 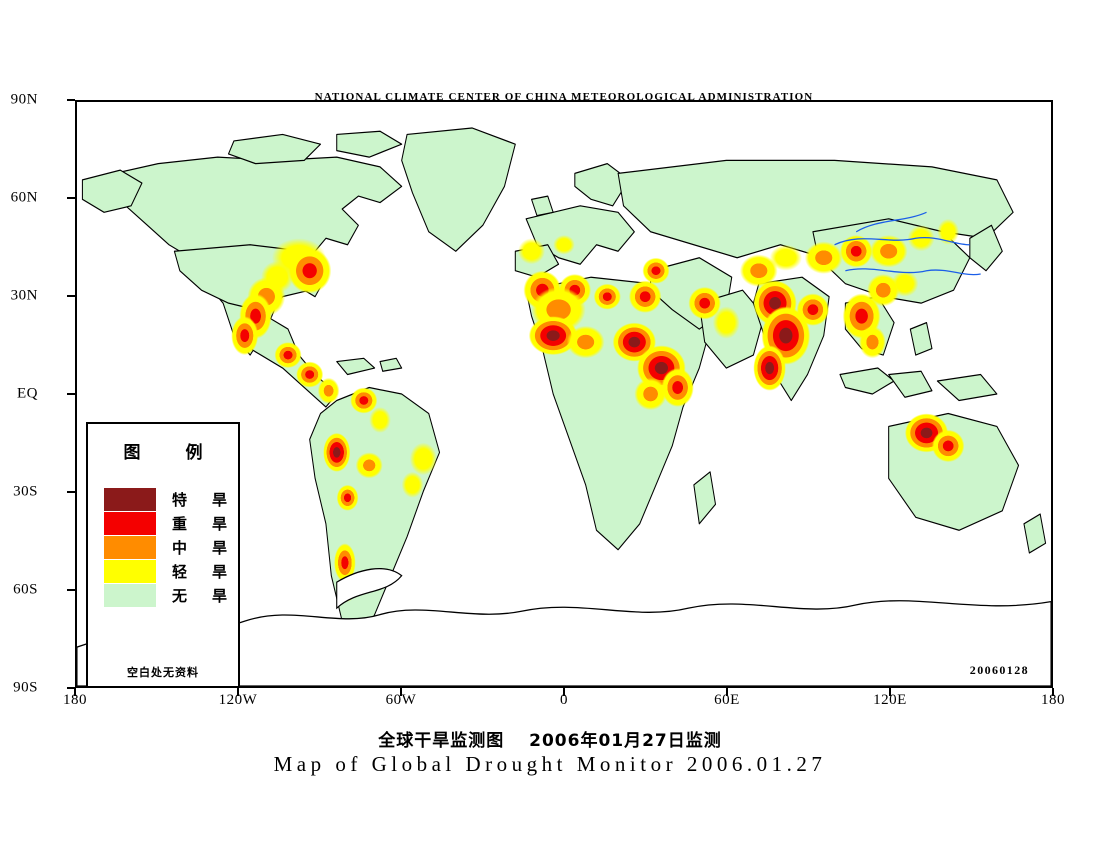 I want to click on river-layer, so click(x=907, y=243).